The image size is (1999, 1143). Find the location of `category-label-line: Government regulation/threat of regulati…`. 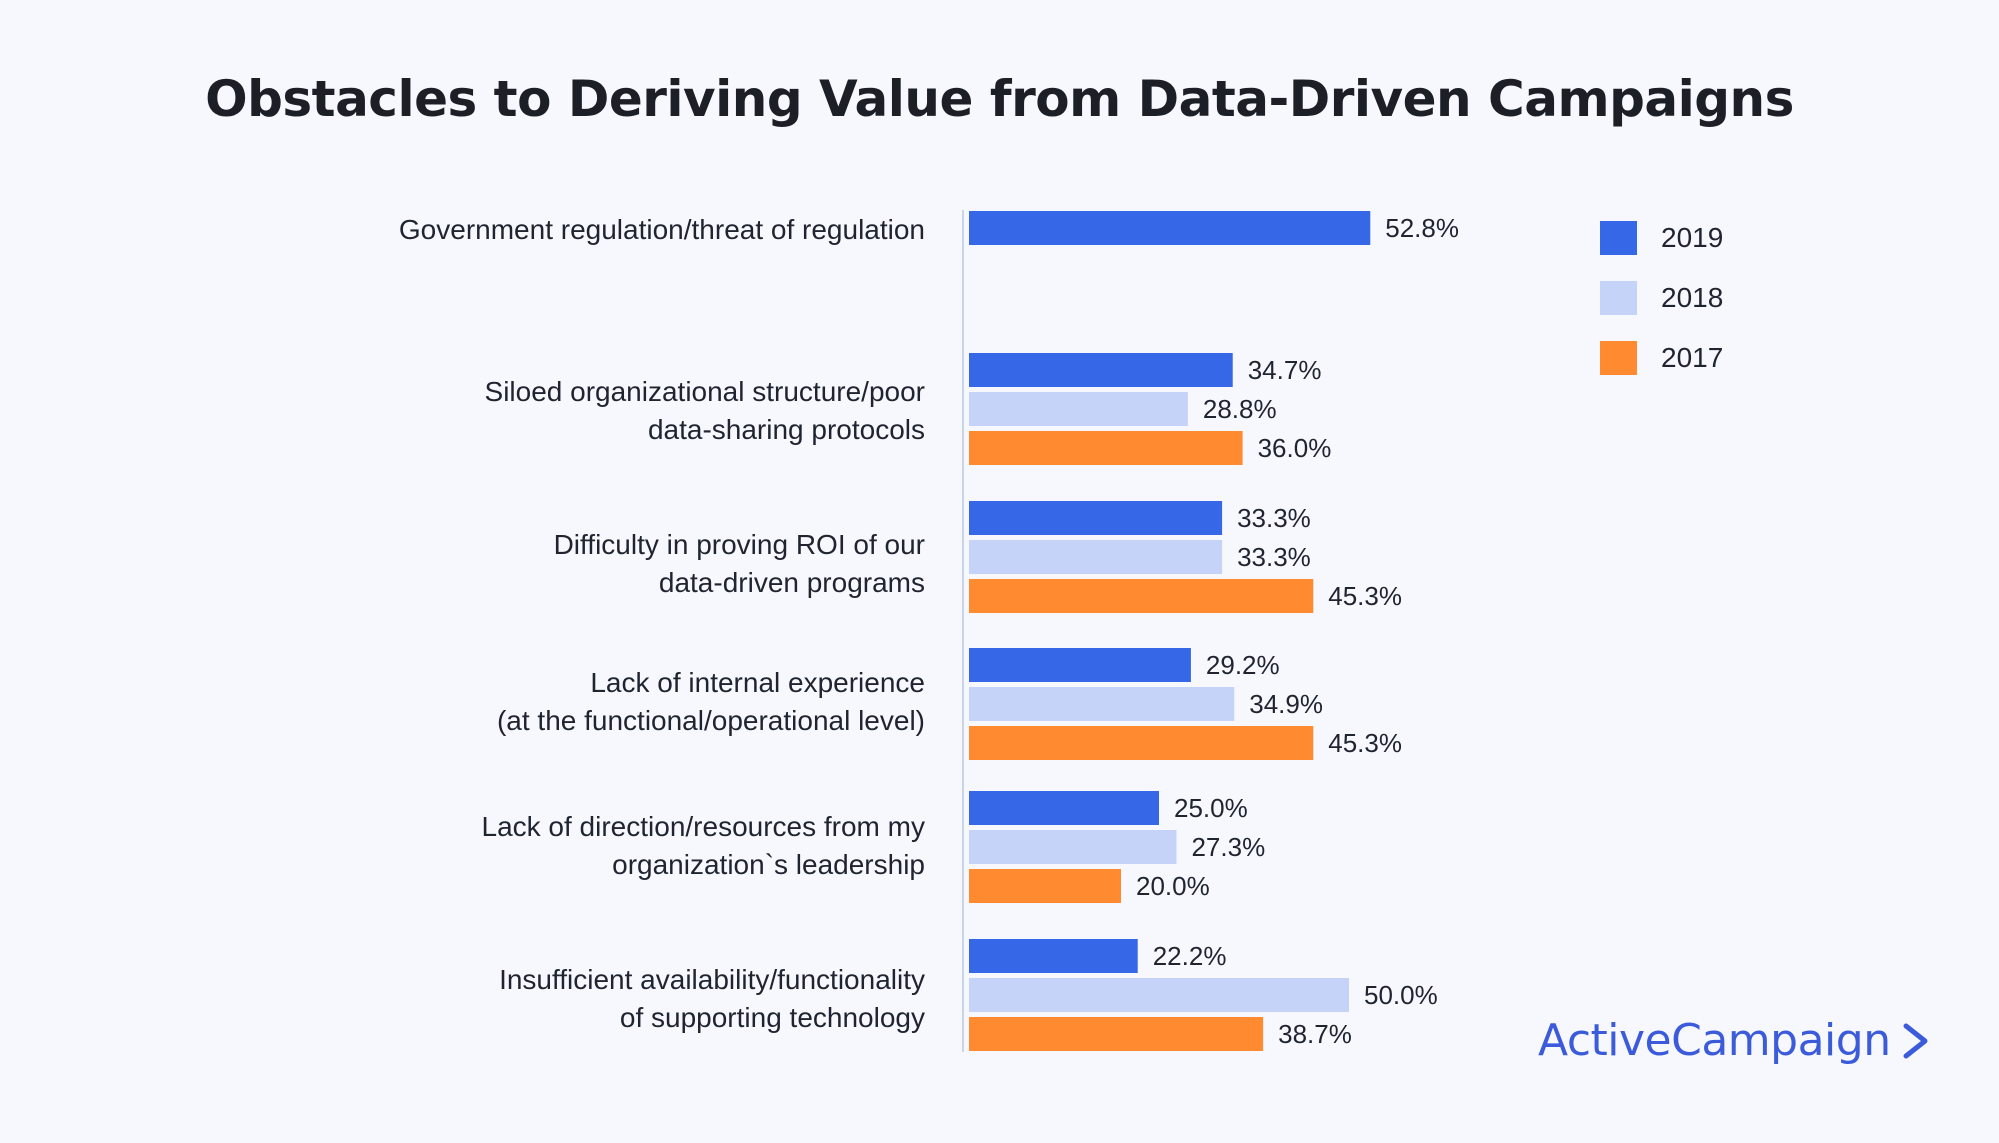

category-label-line: Government regulation/threat of regulati… is located at coordinates (661, 229).